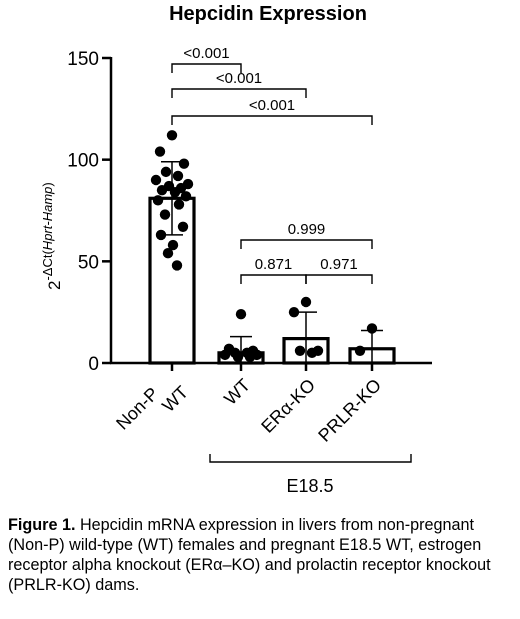  What do you see at coordinates (307, 229) in the screenshot?
I see `p-value-label: 0.999` at bounding box center [307, 229].